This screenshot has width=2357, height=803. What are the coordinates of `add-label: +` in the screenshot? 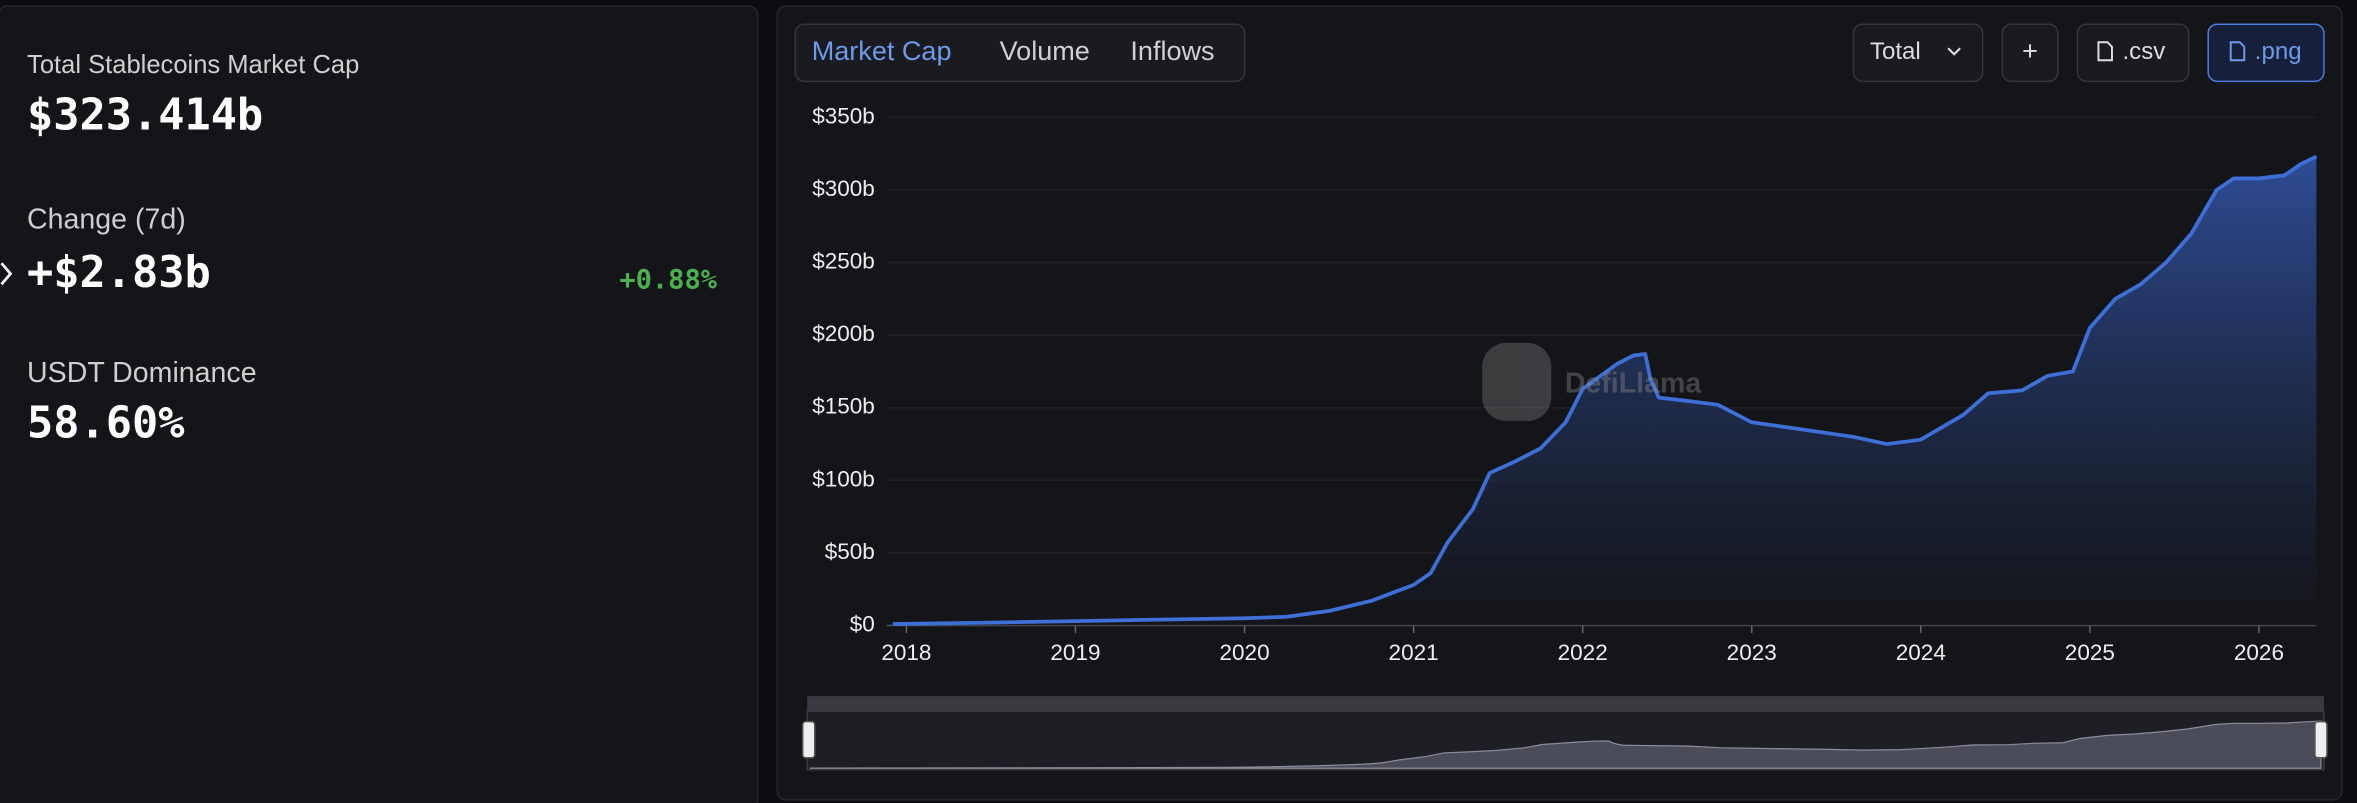 It's located at (2030, 51).